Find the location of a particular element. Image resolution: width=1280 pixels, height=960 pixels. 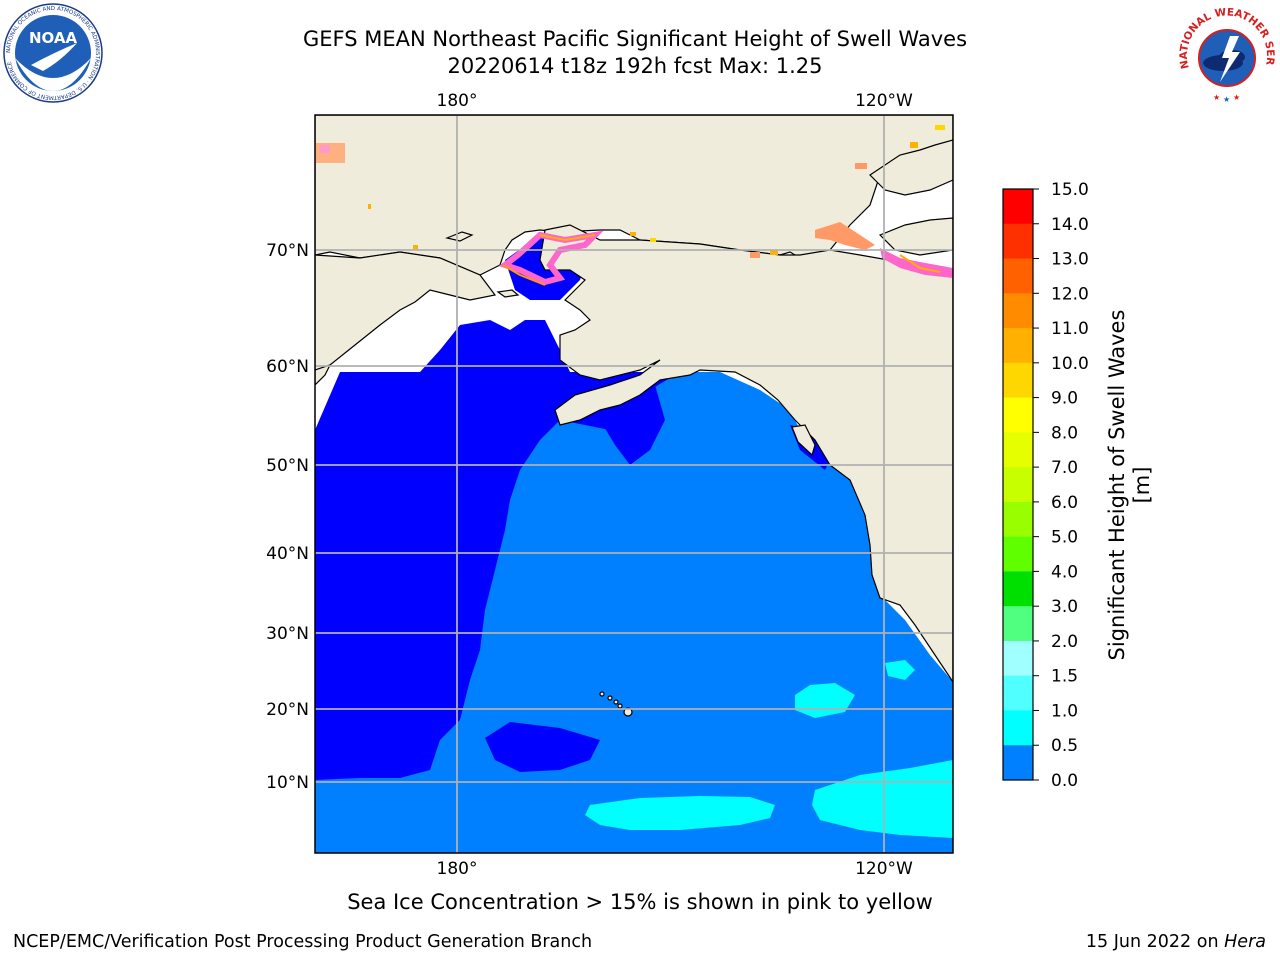

footer-date-text: 15 Jun 2022 on is located at coordinates (1152, 942).